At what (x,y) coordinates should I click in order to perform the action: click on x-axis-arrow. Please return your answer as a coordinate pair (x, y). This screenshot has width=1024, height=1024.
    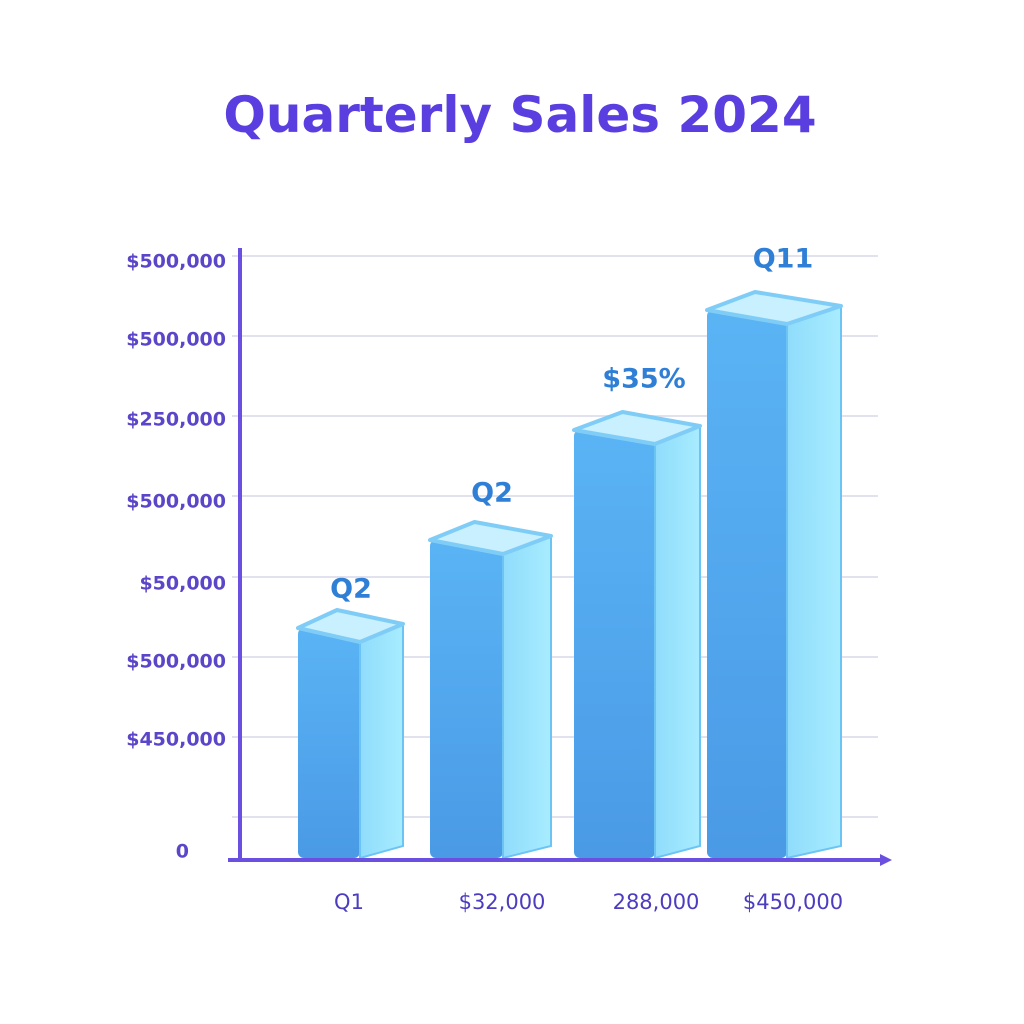
    Looking at the image, I should click on (886, 860).